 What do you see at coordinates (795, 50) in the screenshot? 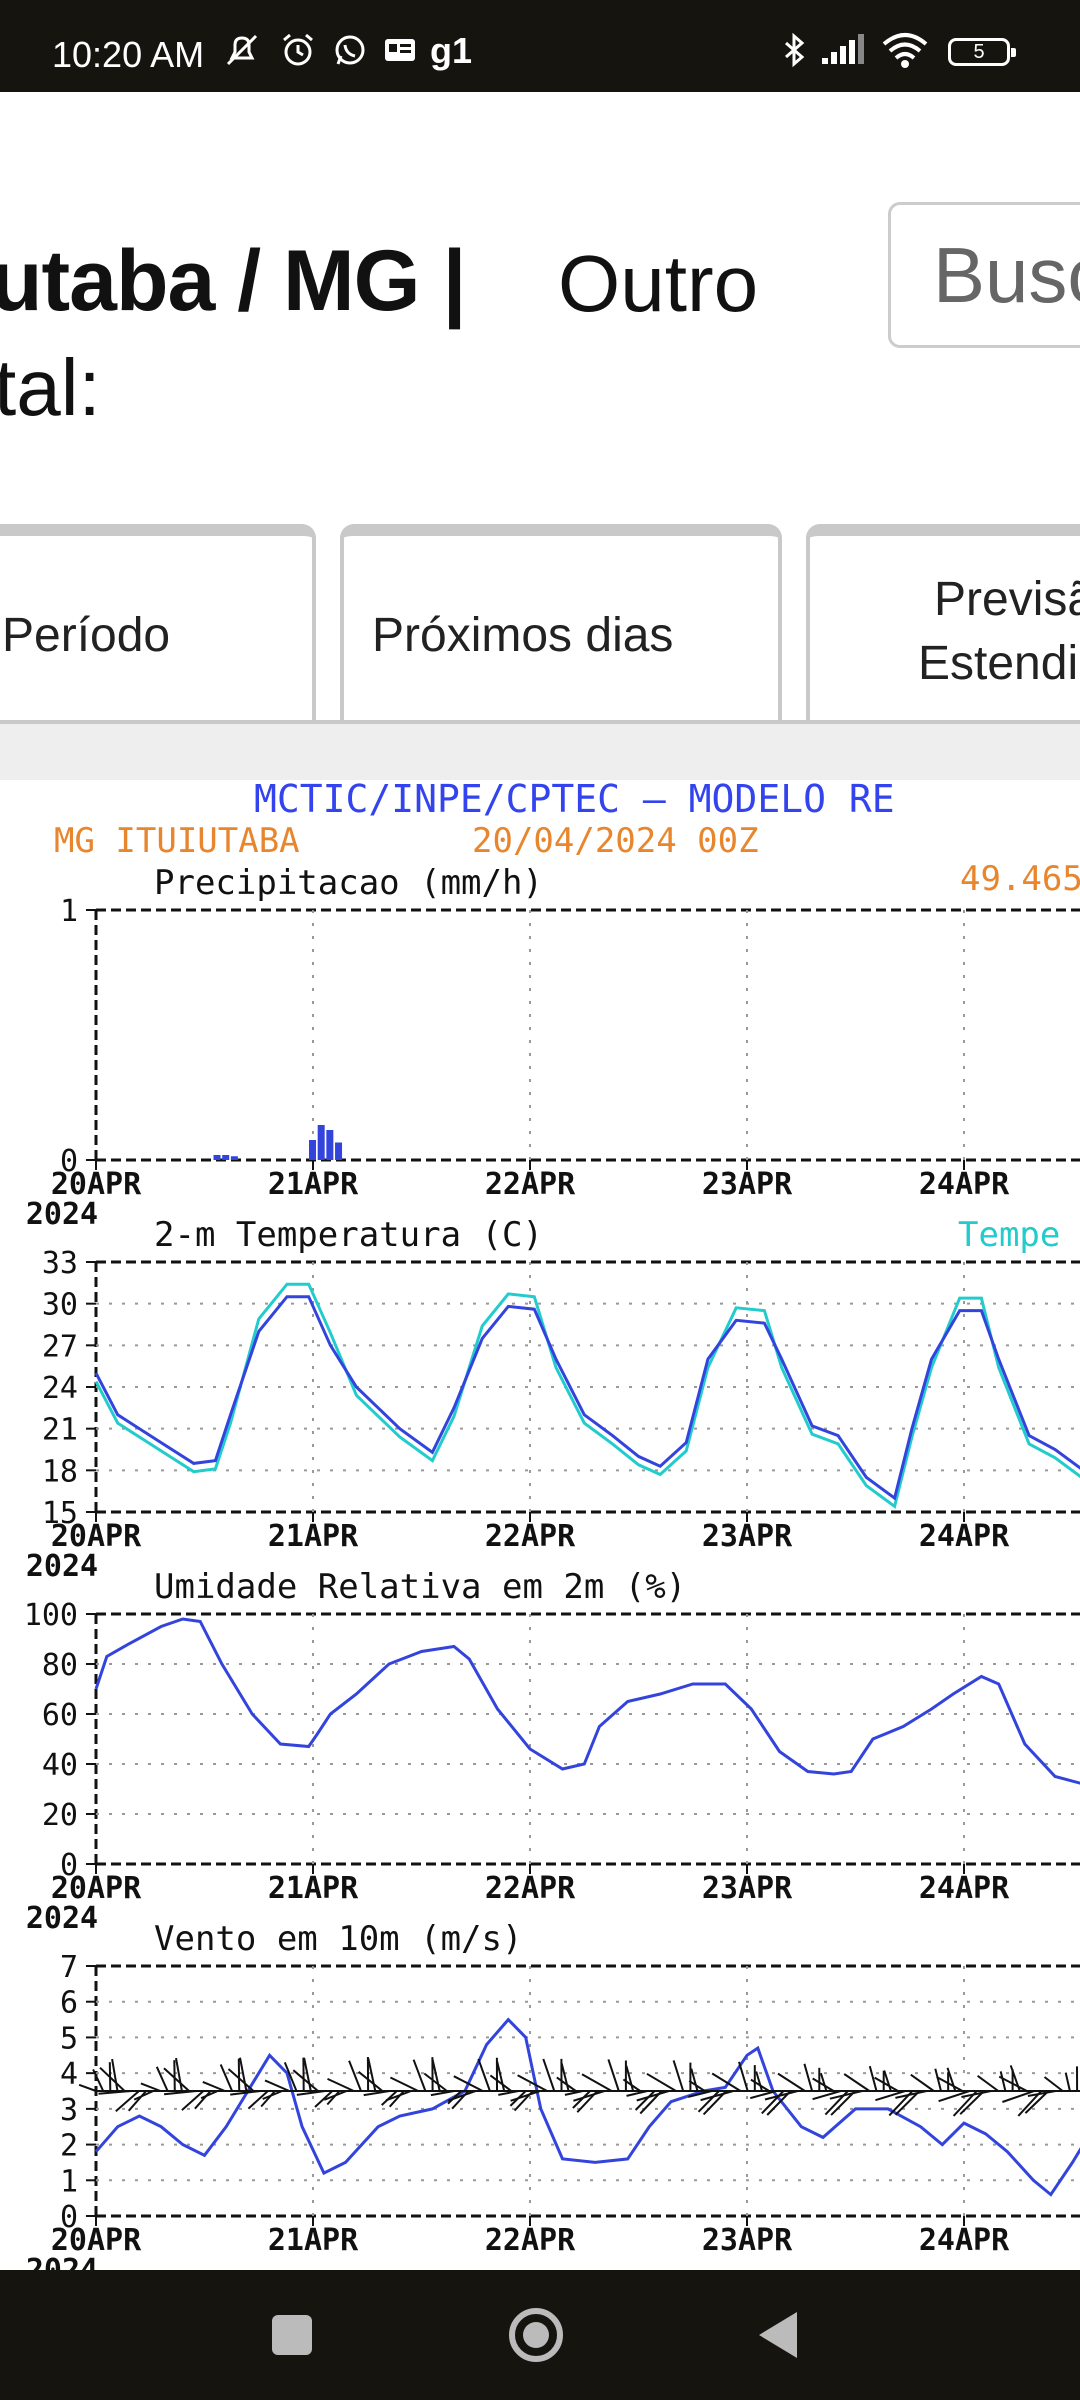
I see `bluetooth-icon` at bounding box center [795, 50].